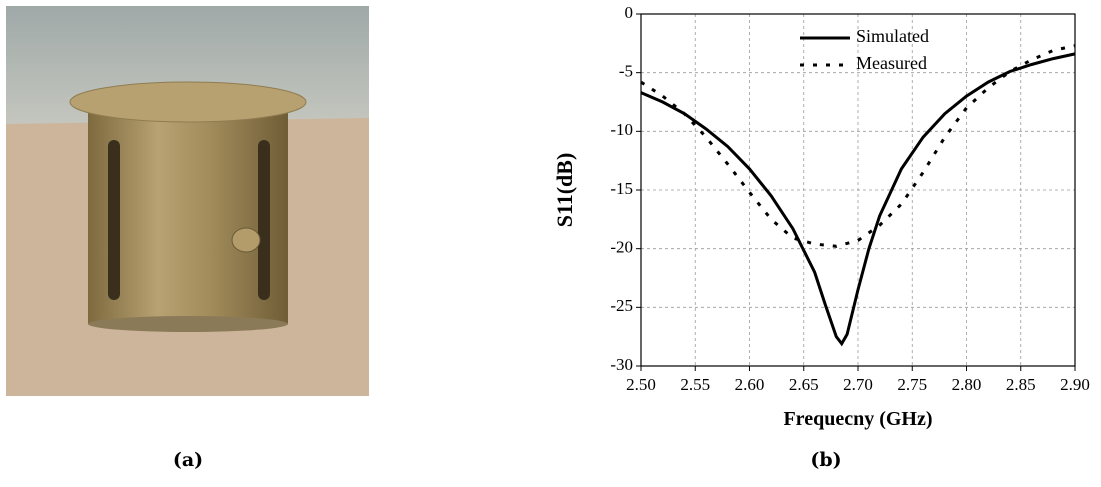  I want to click on legend-label: Measured, so click(891, 63).